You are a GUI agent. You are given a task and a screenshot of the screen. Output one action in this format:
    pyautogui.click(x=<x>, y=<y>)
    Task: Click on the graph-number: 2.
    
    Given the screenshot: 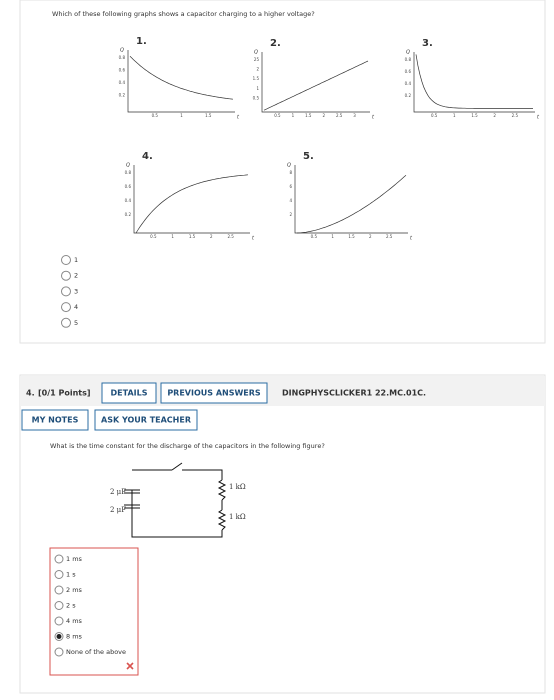 What is the action you would take?
    pyautogui.click(x=275, y=43)
    